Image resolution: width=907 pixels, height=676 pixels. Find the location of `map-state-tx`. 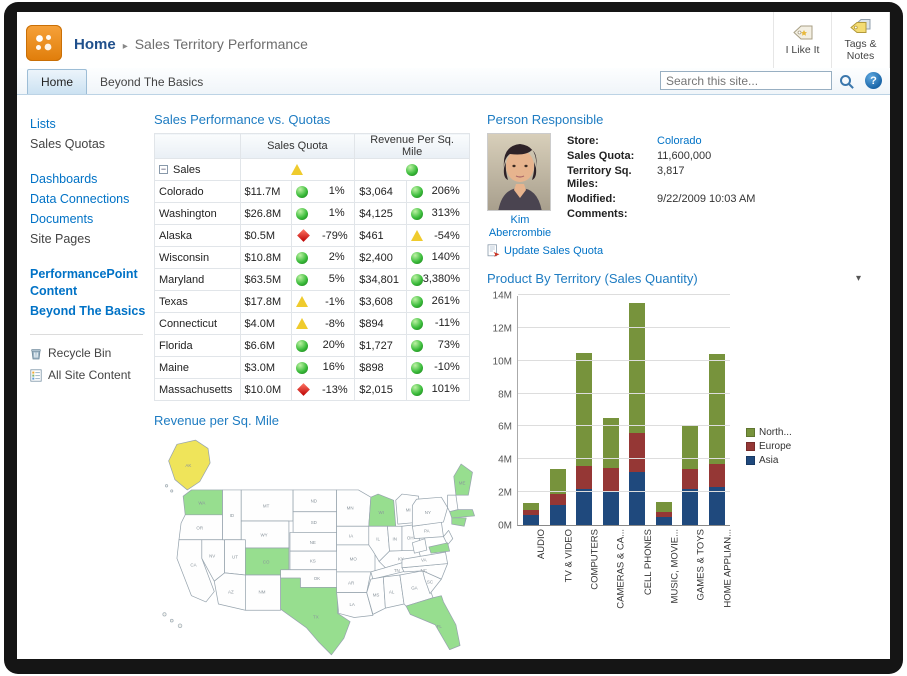

map-state-tx is located at coordinates (315, 616).